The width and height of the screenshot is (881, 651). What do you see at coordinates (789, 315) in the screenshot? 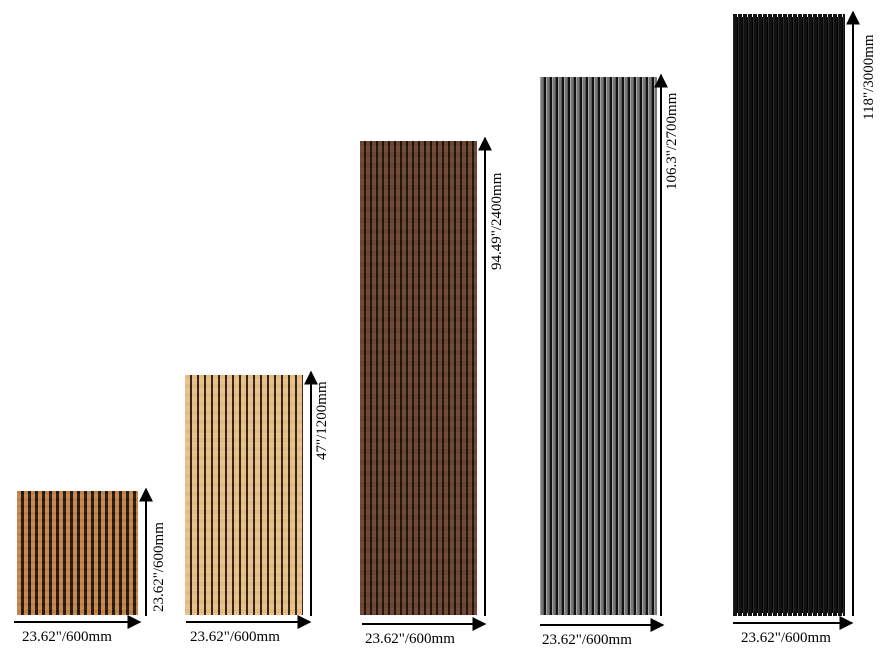
I see `acoustic-panel-black-3000mm` at bounding box center [789, 315].